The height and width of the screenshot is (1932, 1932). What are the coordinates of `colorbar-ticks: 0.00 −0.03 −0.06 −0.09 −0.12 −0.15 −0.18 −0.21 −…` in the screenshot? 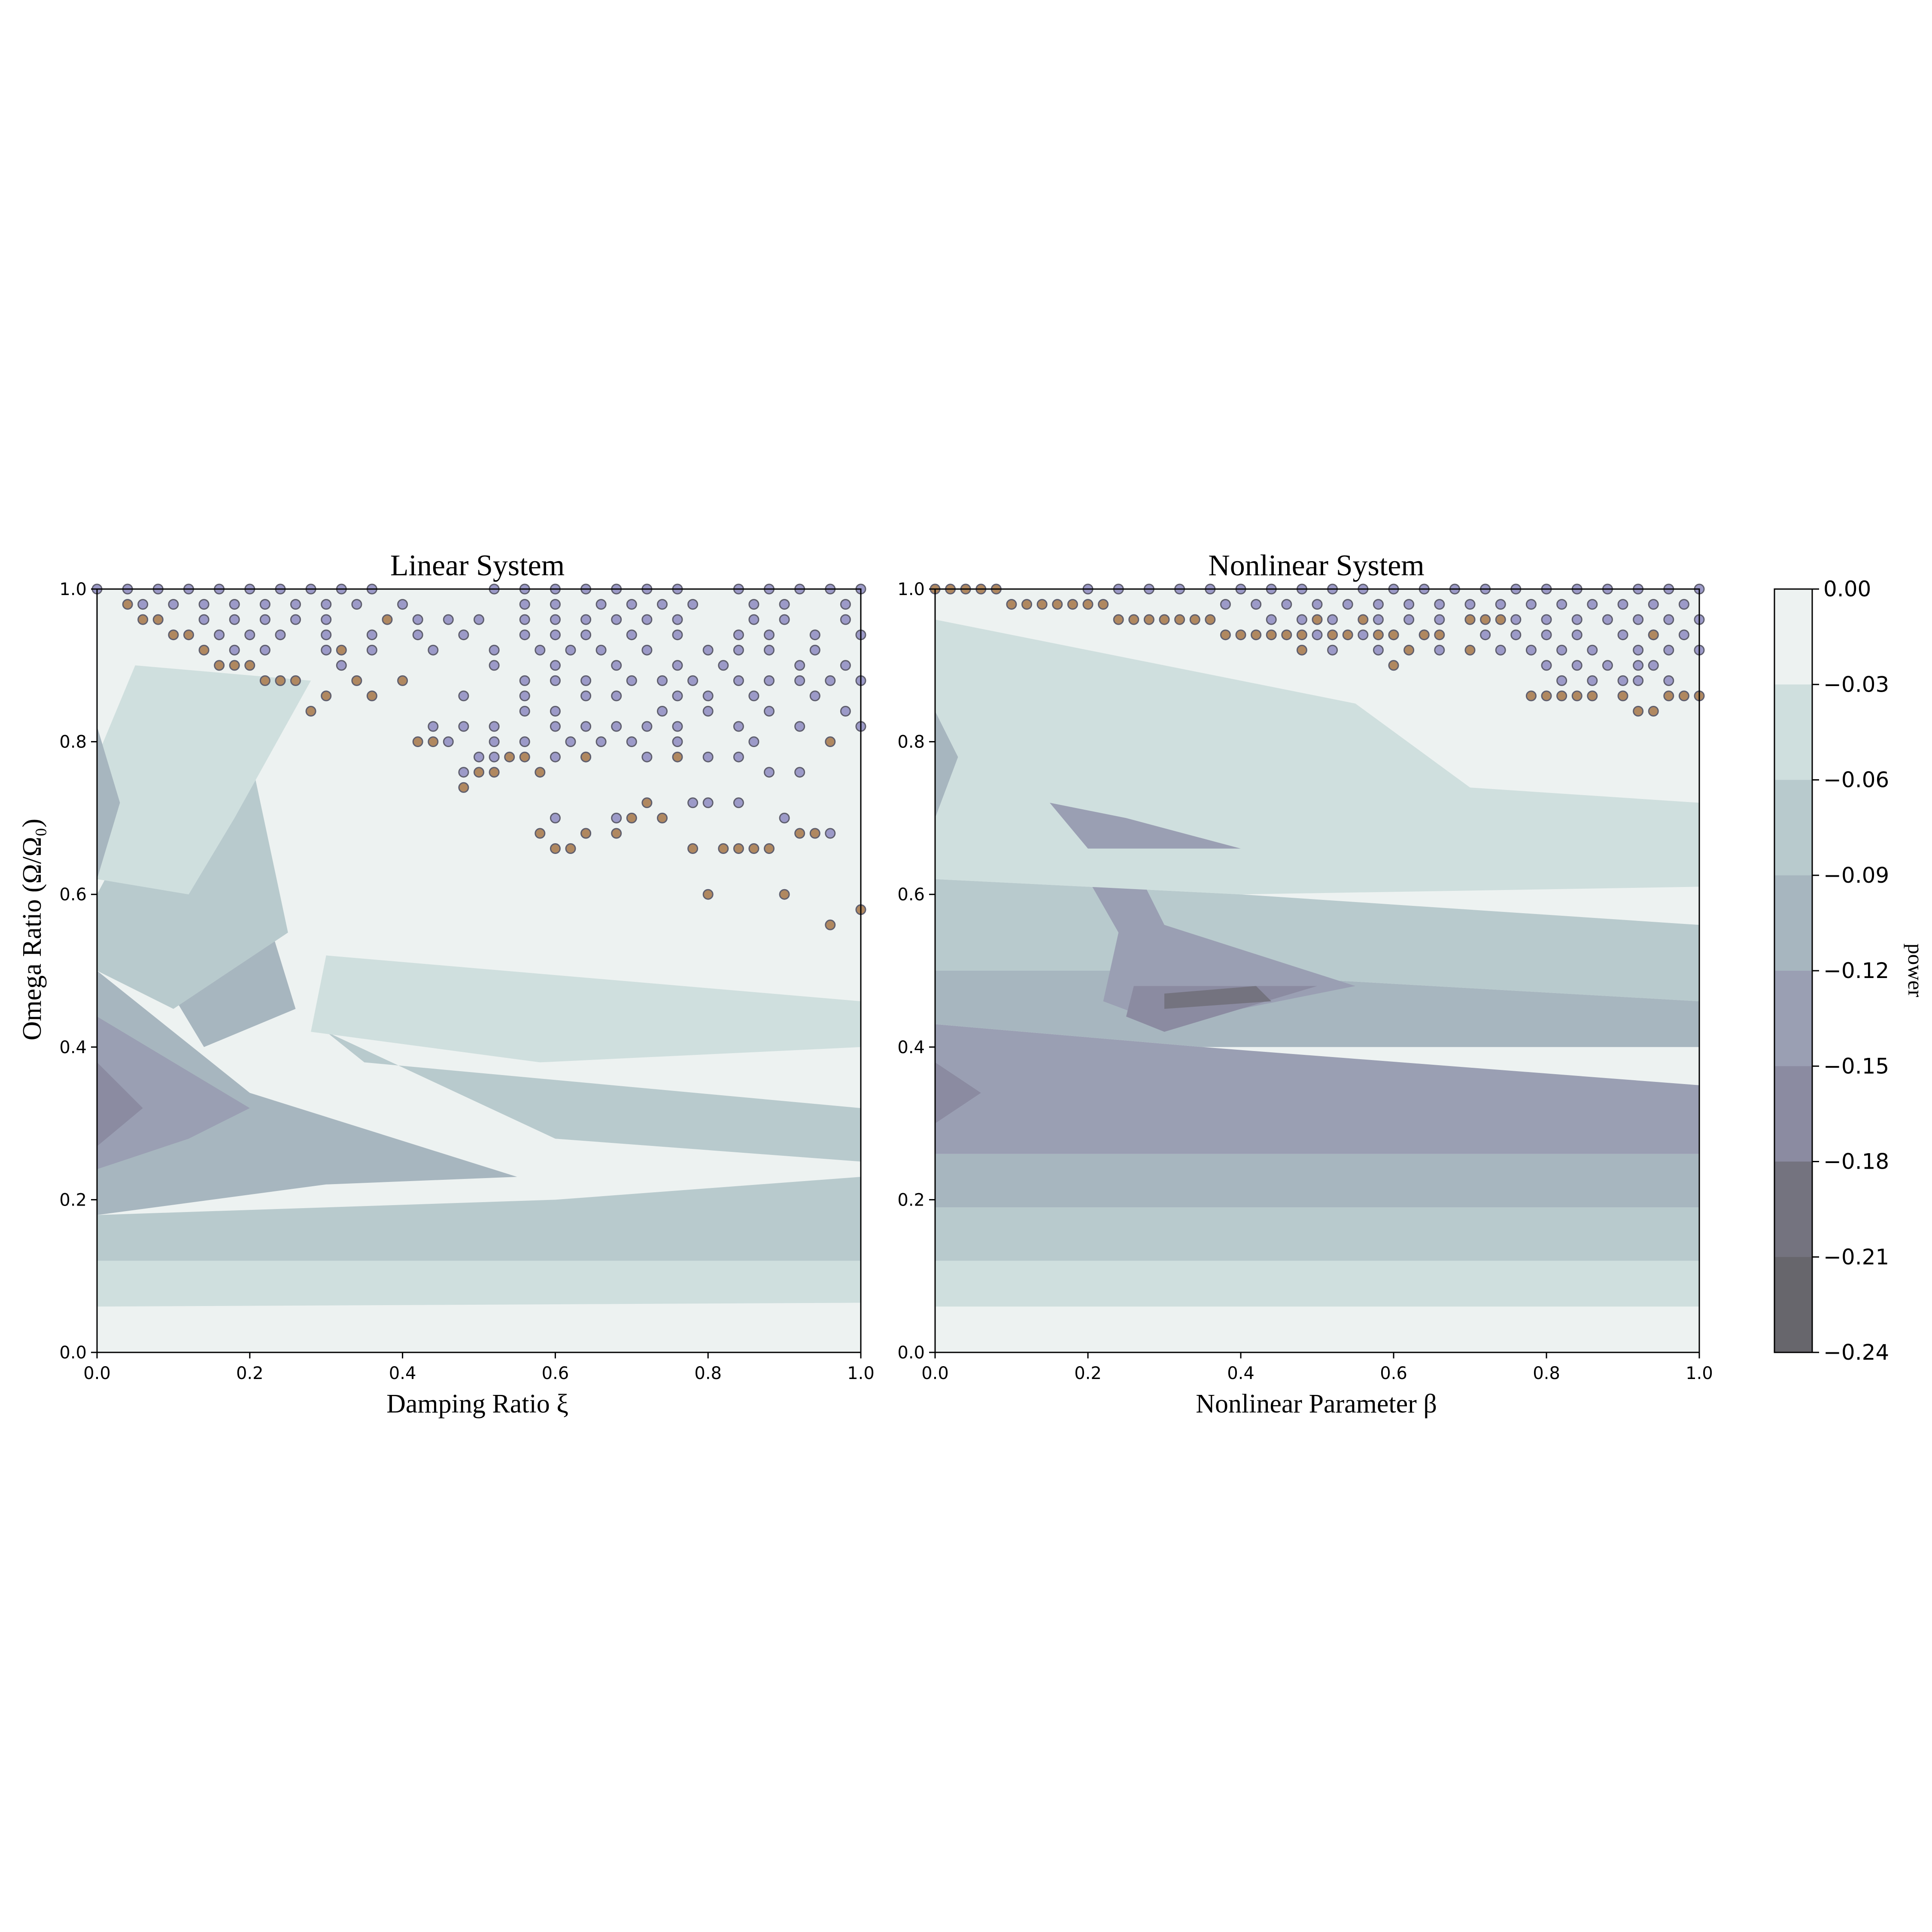 It's located at (1850, 971).